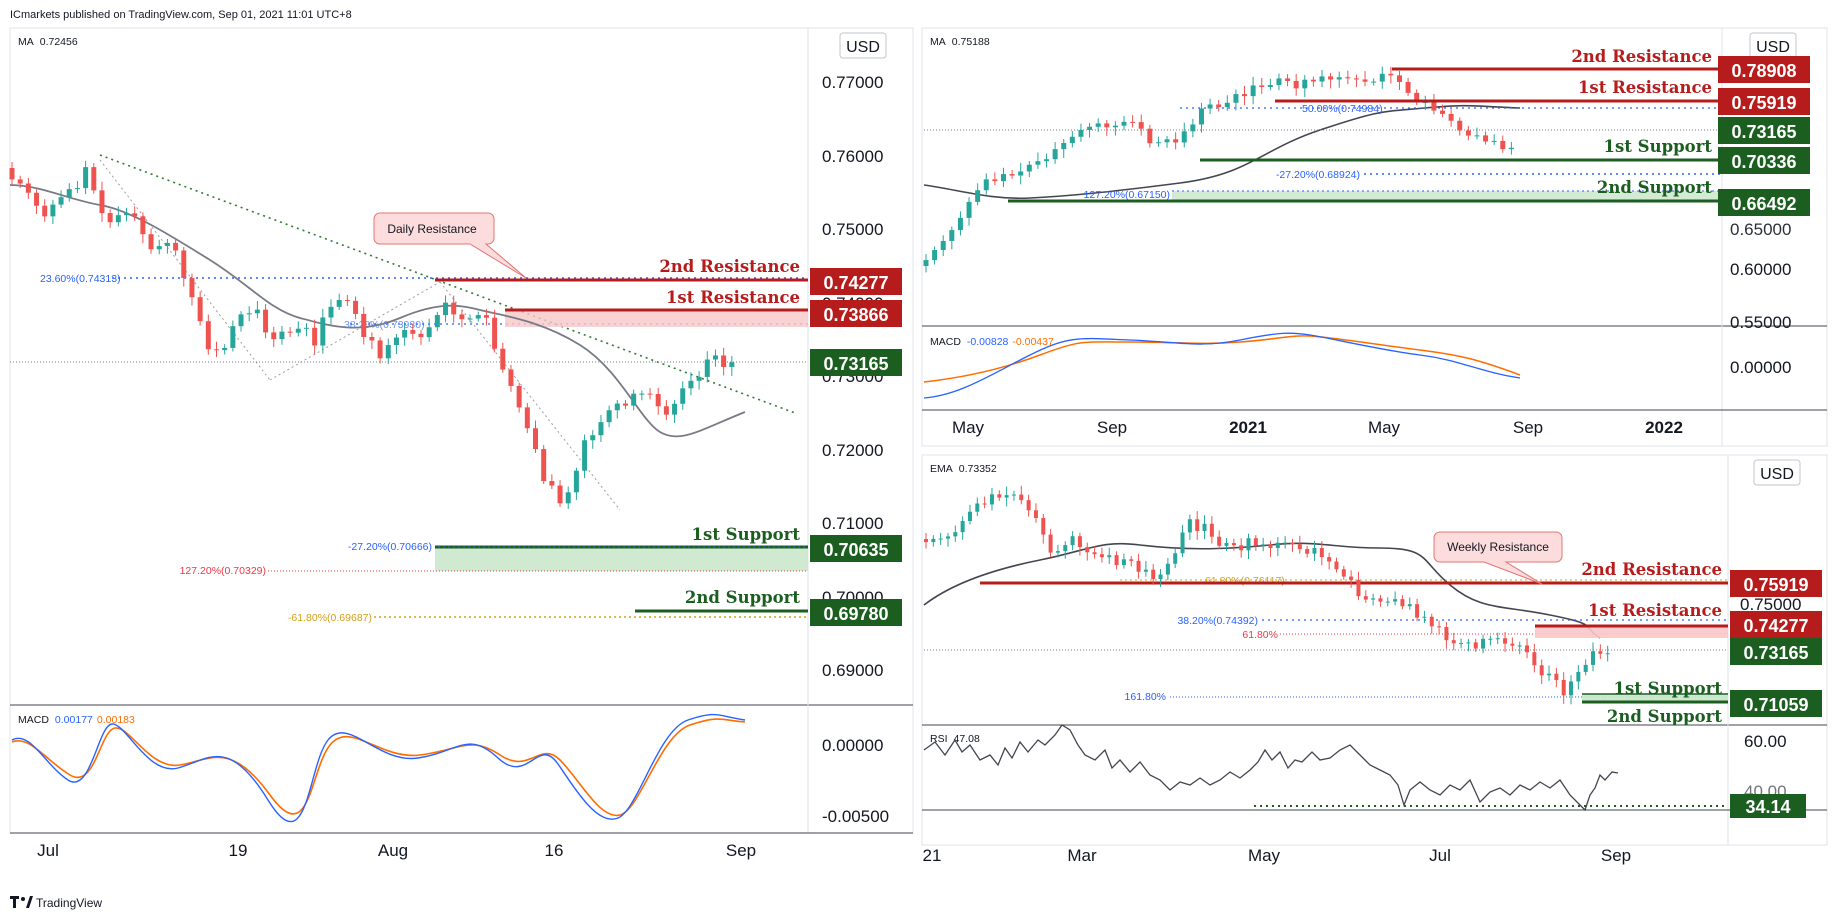 This screenshot has height=918, width=1837. What do you see at coordinates (855, 816) in the screenshot?
I see `macd-tick: -0.00500` at bounding box center [855, 816].